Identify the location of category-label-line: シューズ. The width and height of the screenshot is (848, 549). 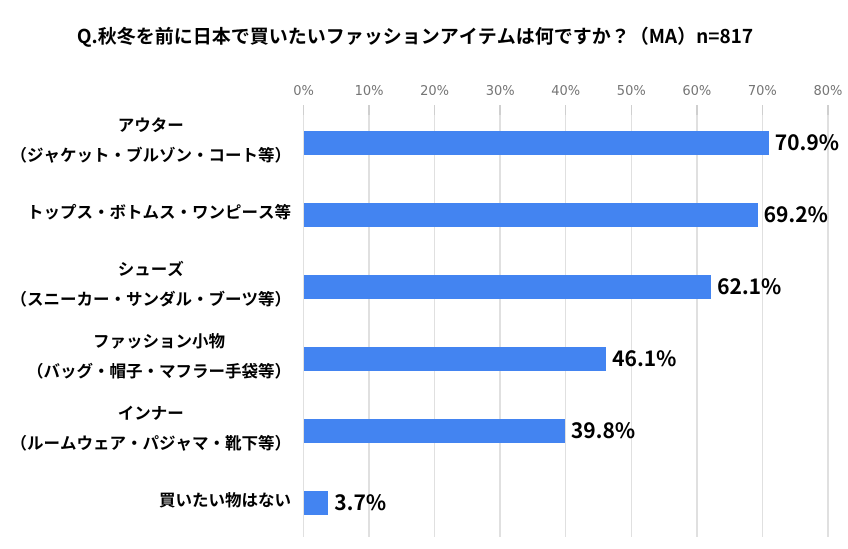
(150, 267).